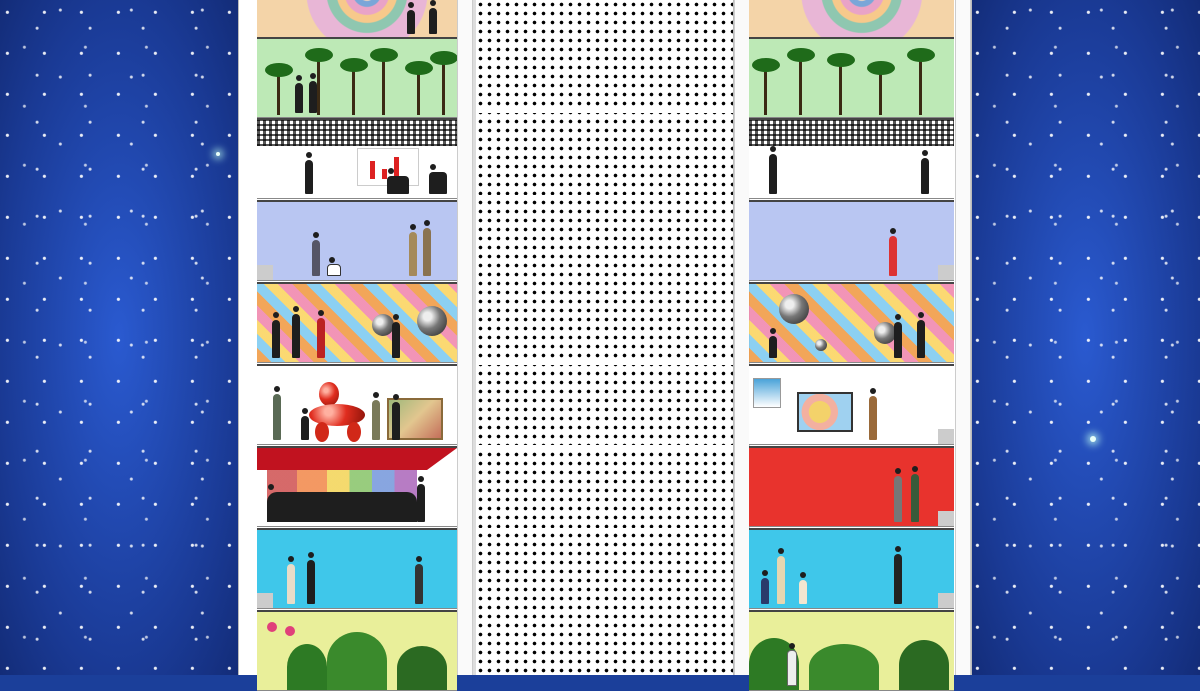  Describe the element at coordinates (438, 179) in the screenshot. I see `seated-person` at that location.